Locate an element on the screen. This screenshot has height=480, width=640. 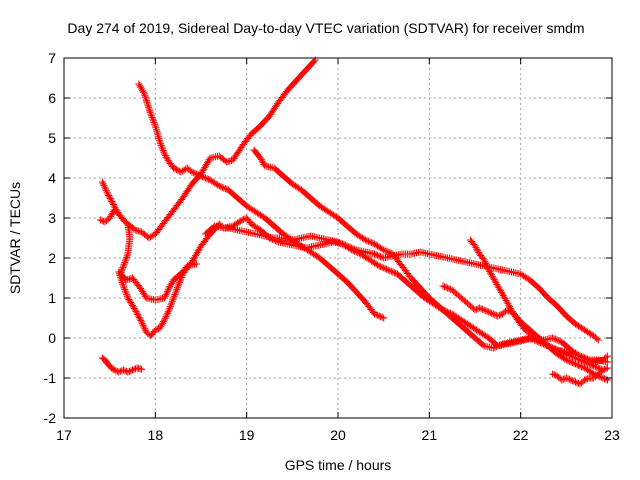
x-tick-label: 19 is located at coordinates (247, 435).